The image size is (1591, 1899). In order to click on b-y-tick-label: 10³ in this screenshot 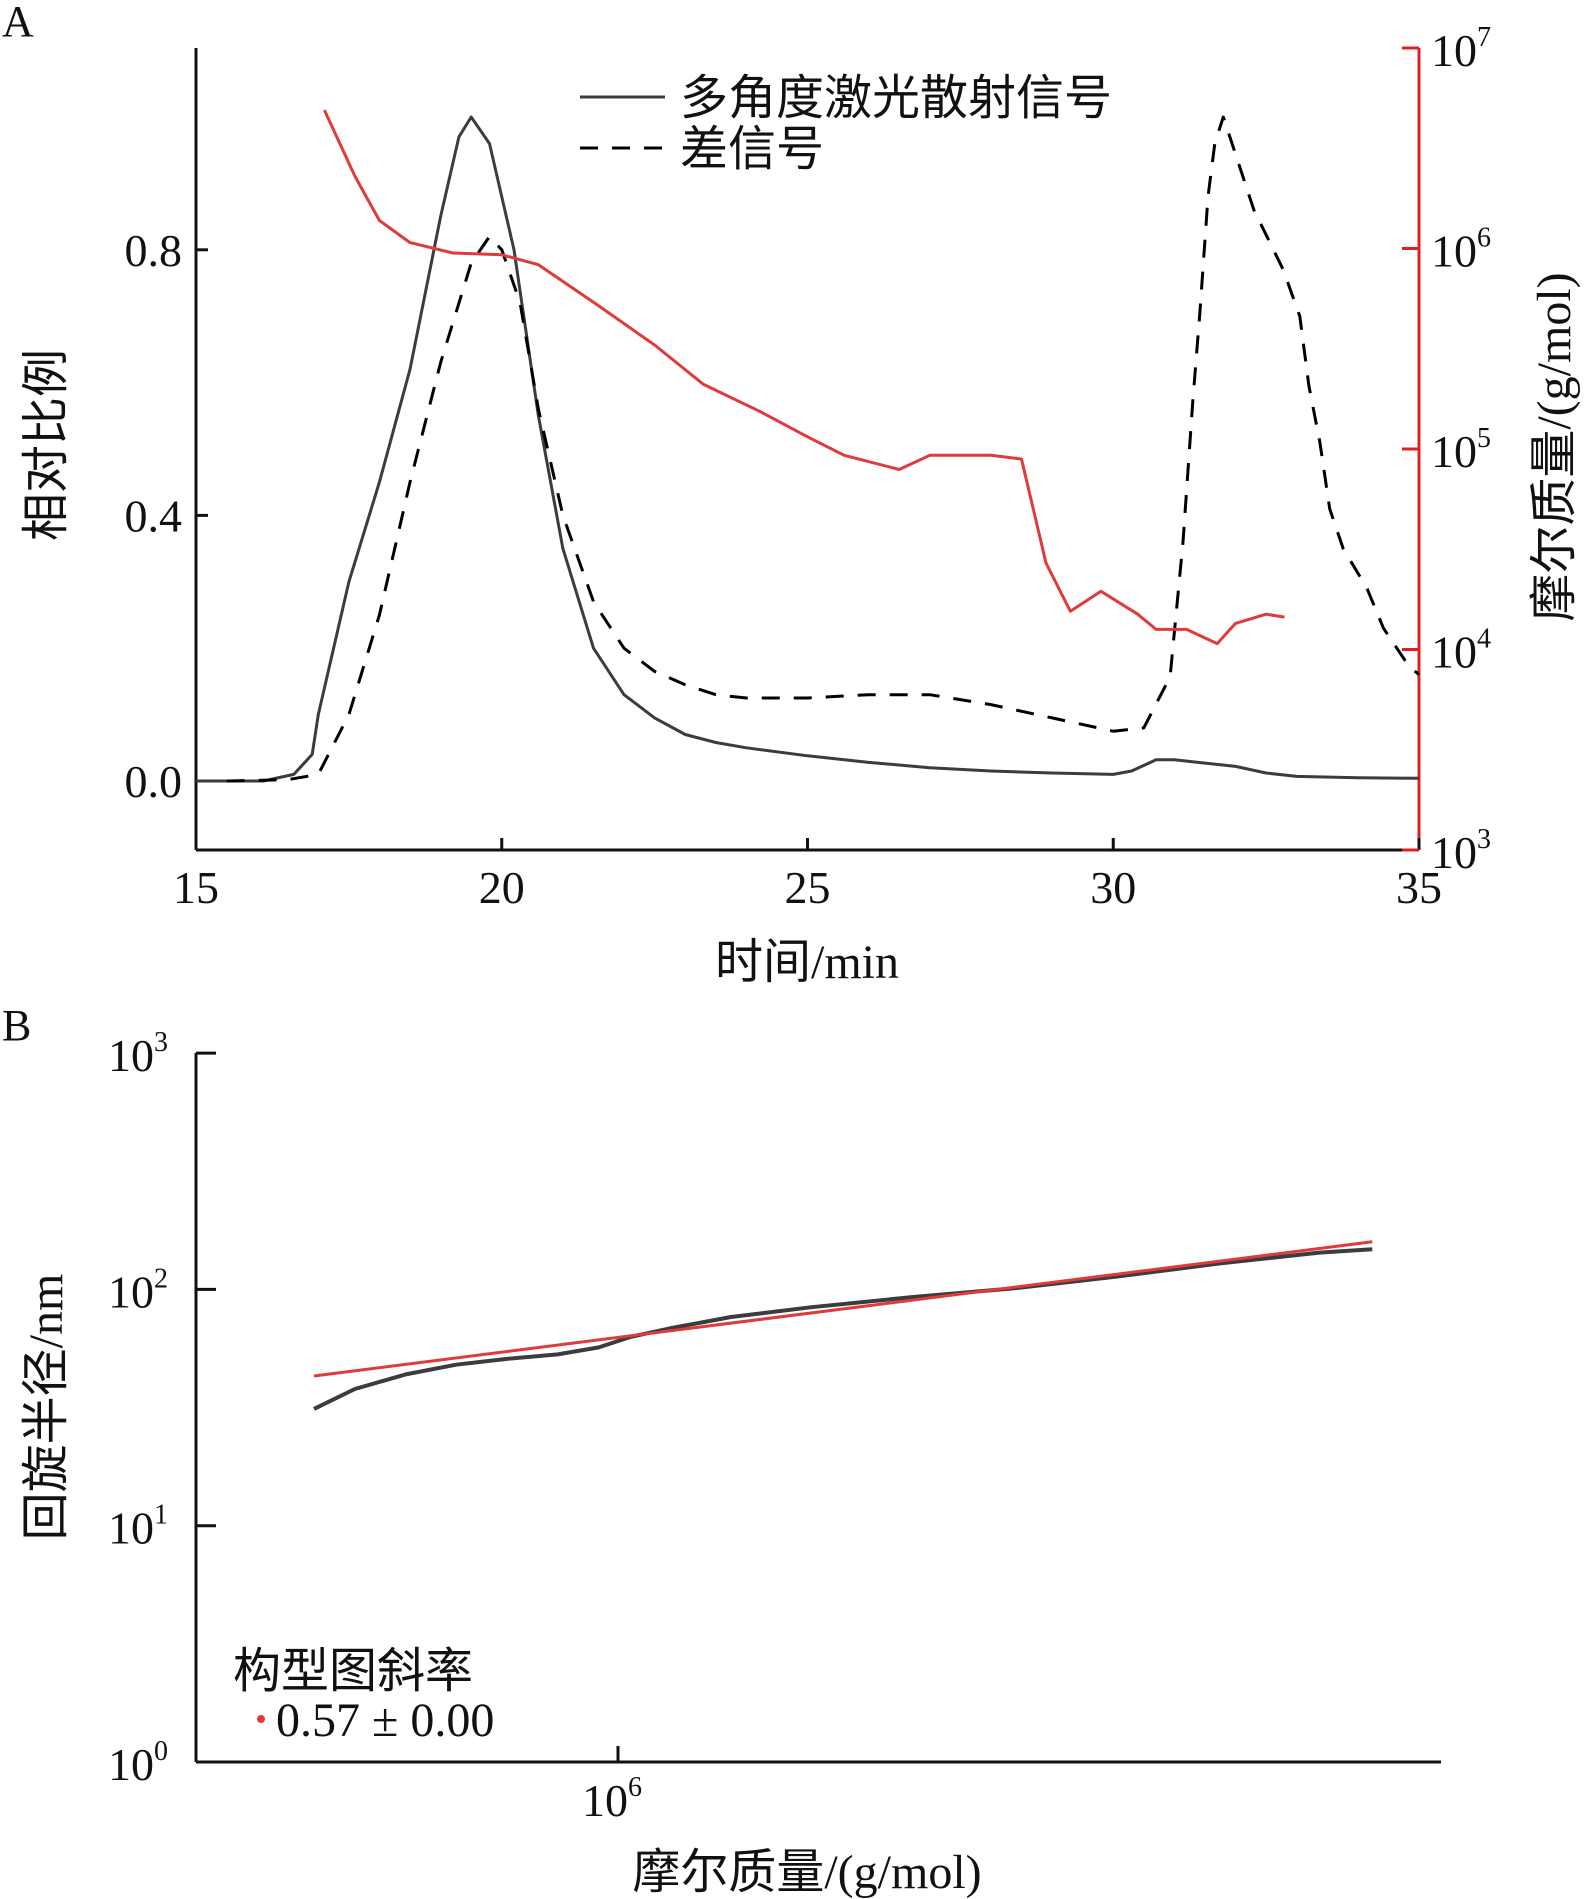, I will do `click(138, 1054)`.